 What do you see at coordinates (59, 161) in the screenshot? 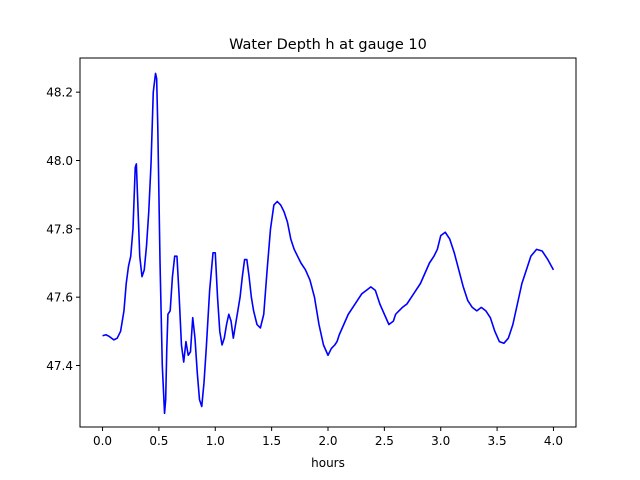
I see `y-tick-label: 48.0` at bounding box center [59, 161].